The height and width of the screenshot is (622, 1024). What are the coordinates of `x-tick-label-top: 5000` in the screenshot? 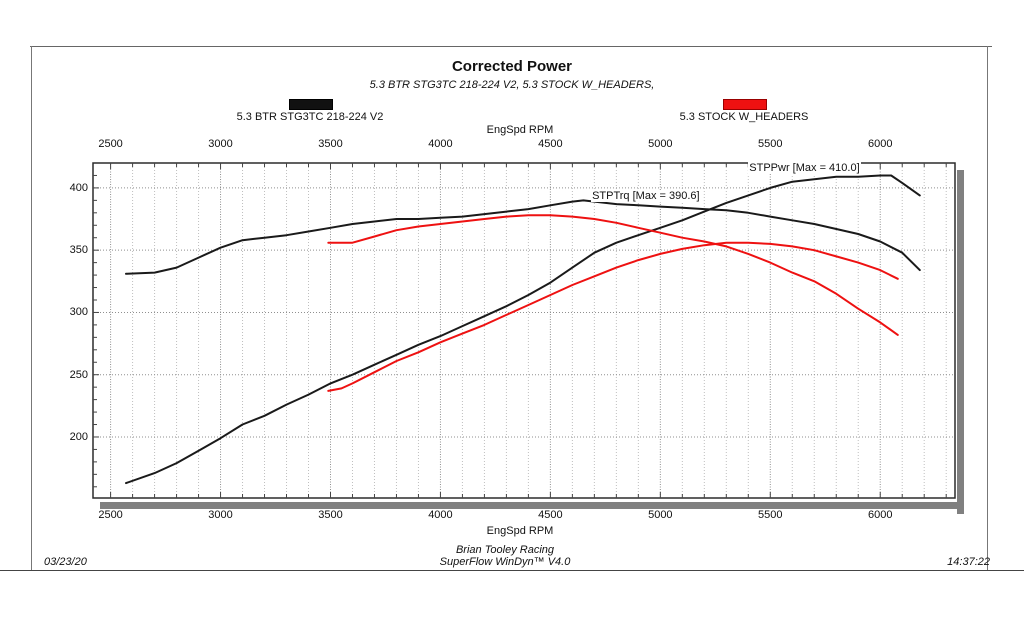 It's located at (660, 144).